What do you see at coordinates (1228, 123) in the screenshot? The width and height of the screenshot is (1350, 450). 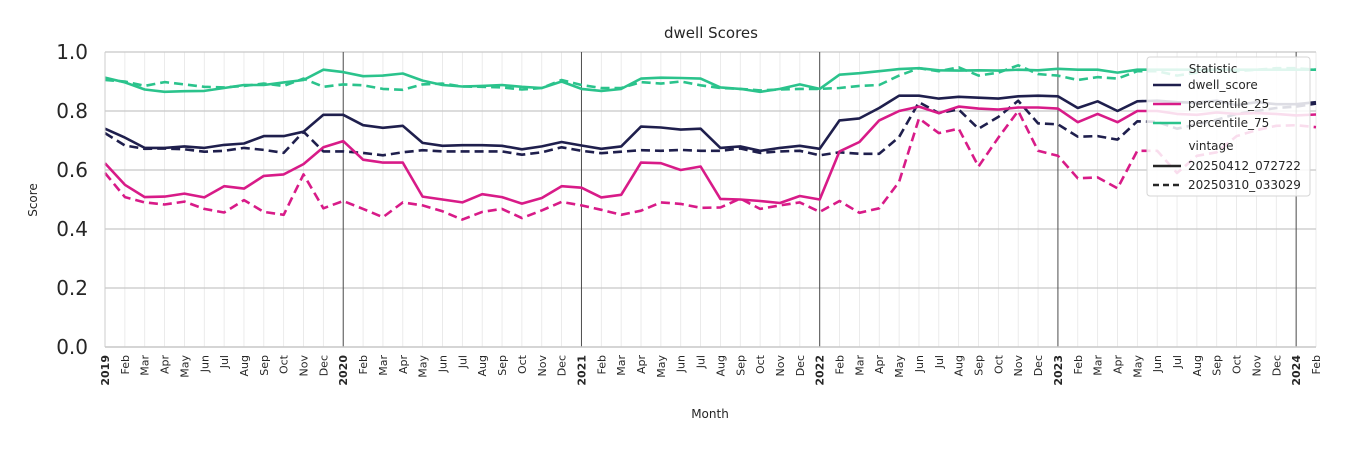 I see `legend-label-percentile_75: percentile_75` at bounding box center [1228, 123].